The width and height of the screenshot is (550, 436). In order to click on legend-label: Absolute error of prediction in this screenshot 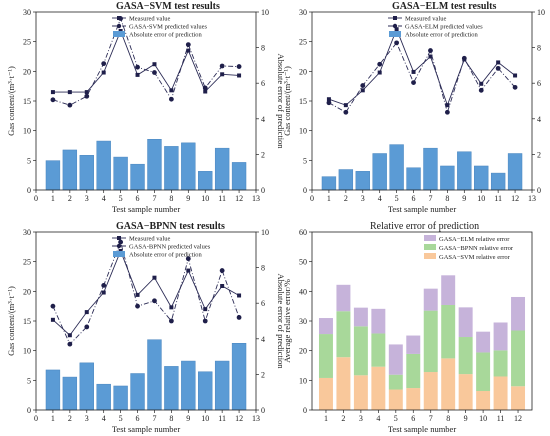, I will do `click(165, 255)`.